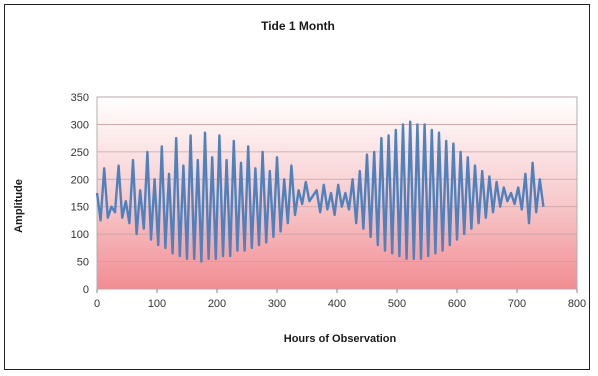 The height and width of the screenshot is (376, 598). I want to click on x-tick-label: 500, so click(397, 304).